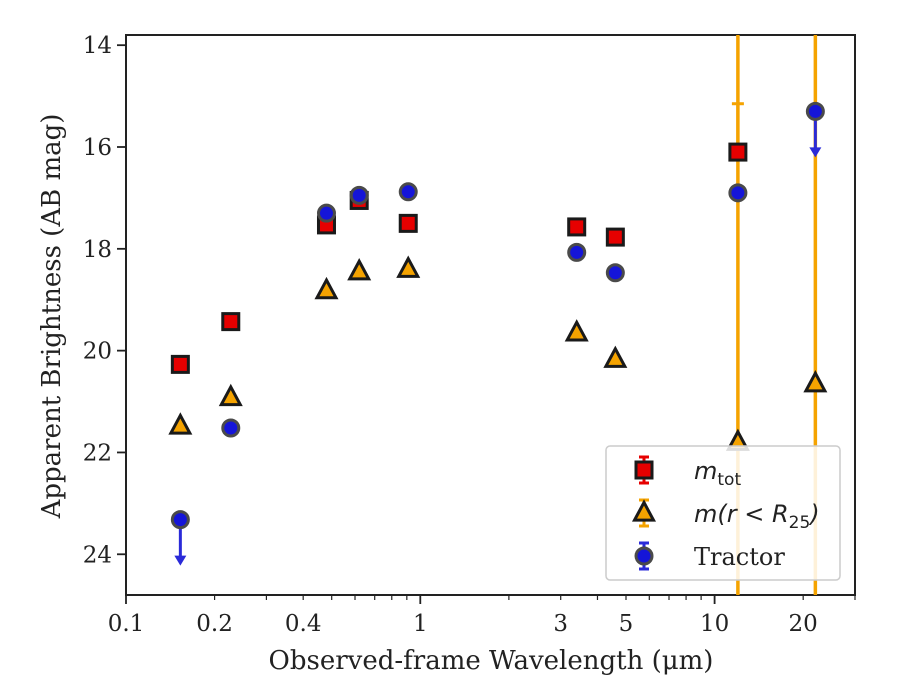  I want to click on x-tick-label: 1, so click(420, 624).